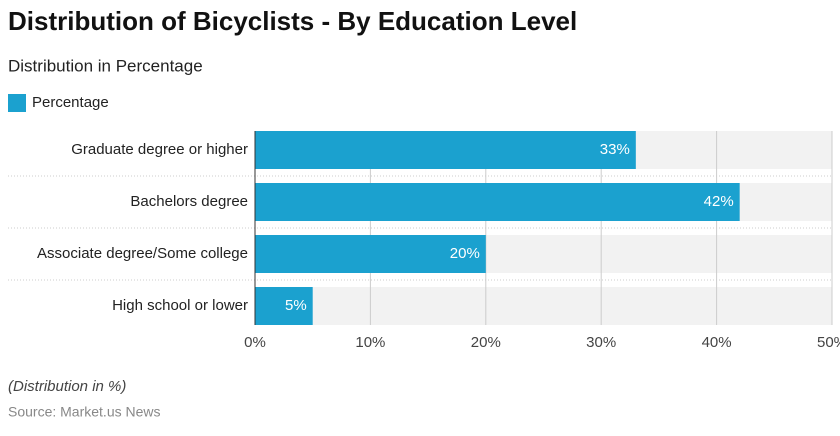 This screenshot has width=840, height=436. Describe the element at coordinates (255, 342) in the screenshot. I see `x-tick-label: 0%` at that location.